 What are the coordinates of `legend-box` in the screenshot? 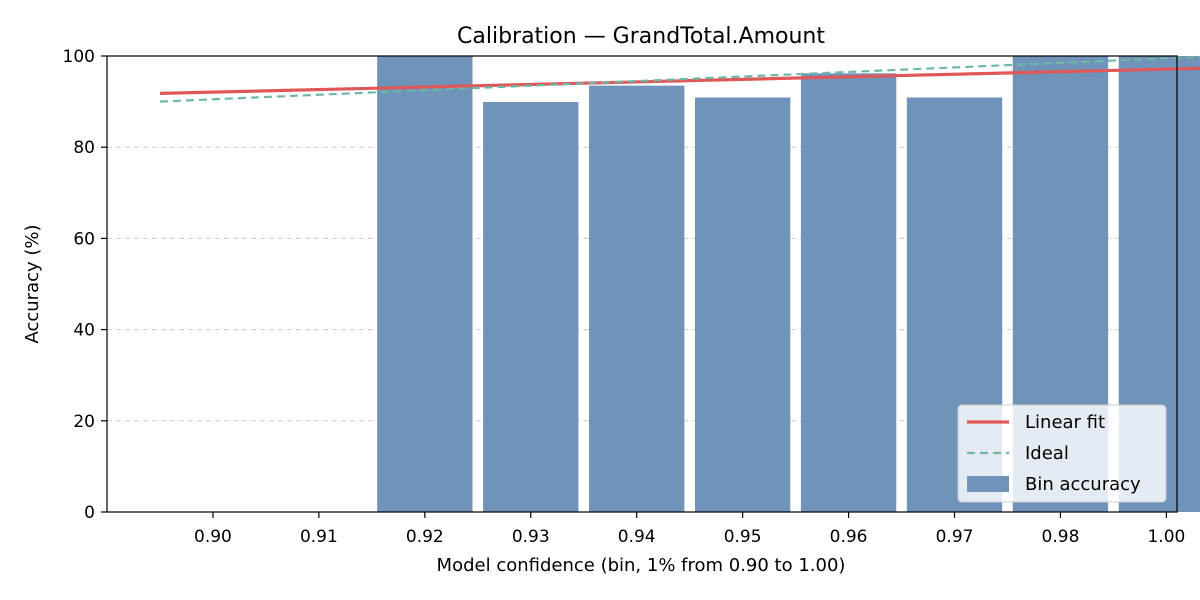 It's located at (1062, 453).